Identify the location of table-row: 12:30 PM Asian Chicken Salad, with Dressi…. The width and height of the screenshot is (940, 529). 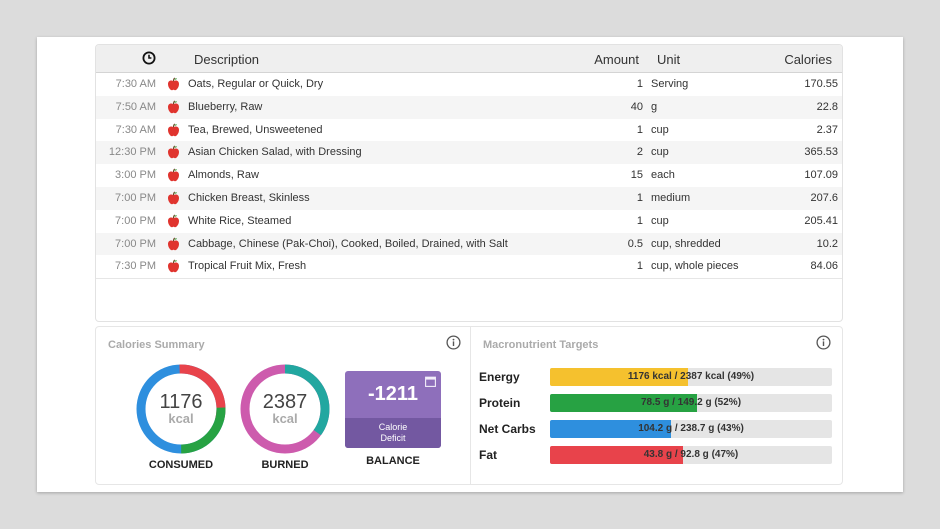
(469, 153).